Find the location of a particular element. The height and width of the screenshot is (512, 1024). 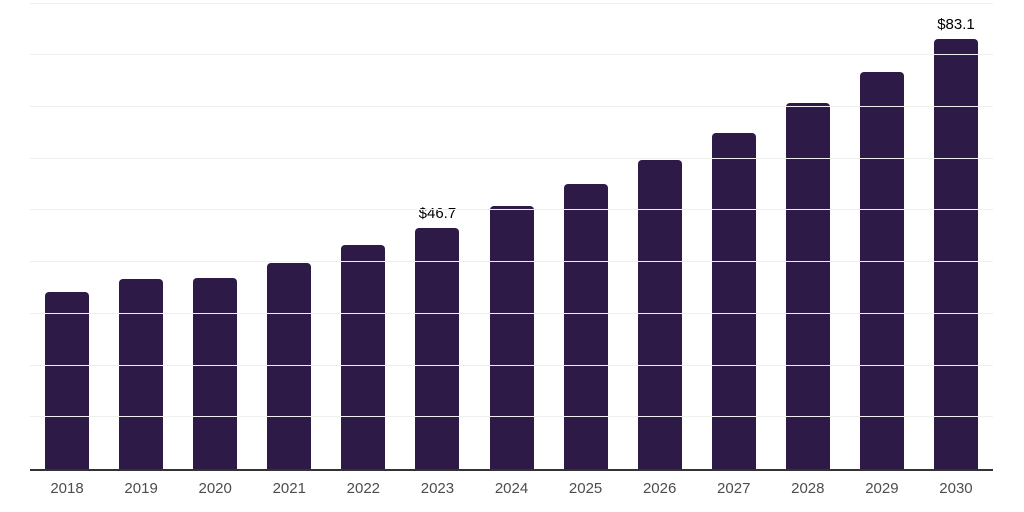

bar-2025 is located at coordinates (585, 326).